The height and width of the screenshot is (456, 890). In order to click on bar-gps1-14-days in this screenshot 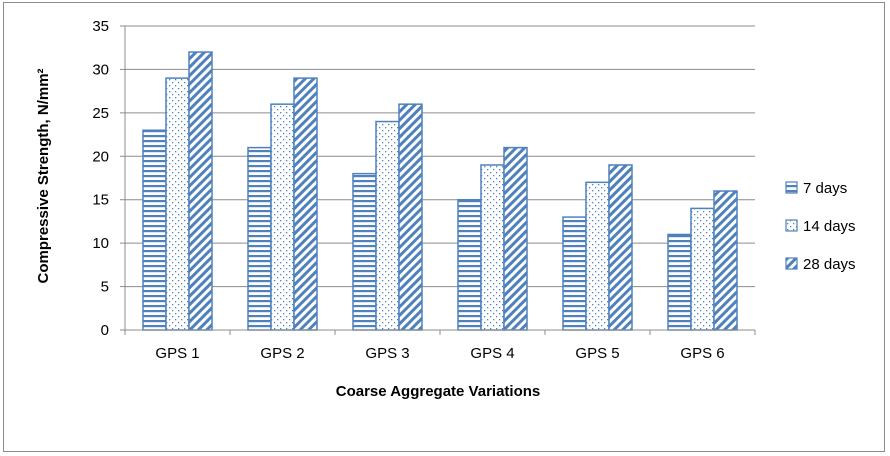, I will do `click(177, 204)`.